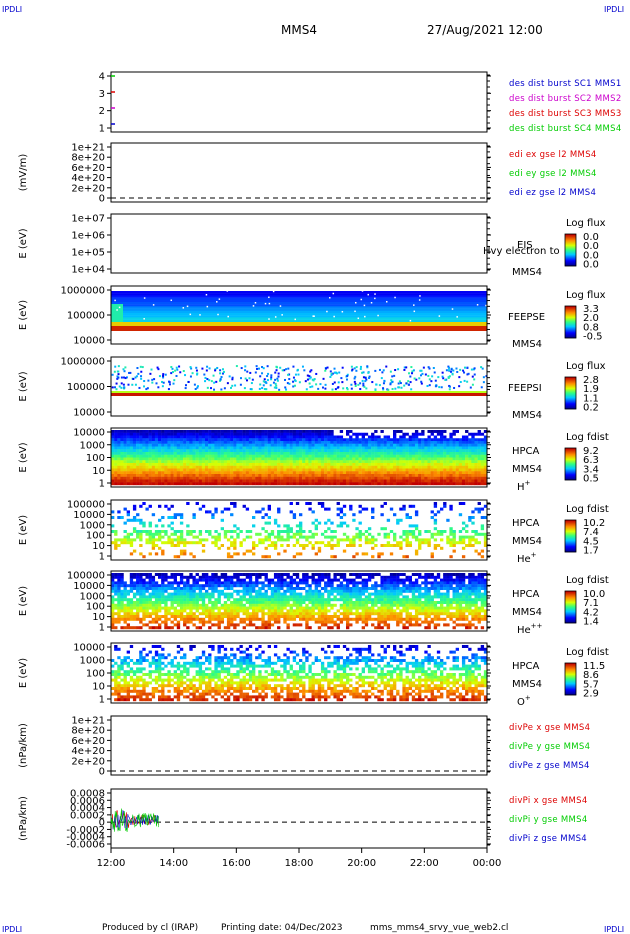 The height and width of the screenshot is (934, 630). Describe the element at coordinates (88, 236) in the screenshot. I see `y-tick-label: 1e+06` at that location.